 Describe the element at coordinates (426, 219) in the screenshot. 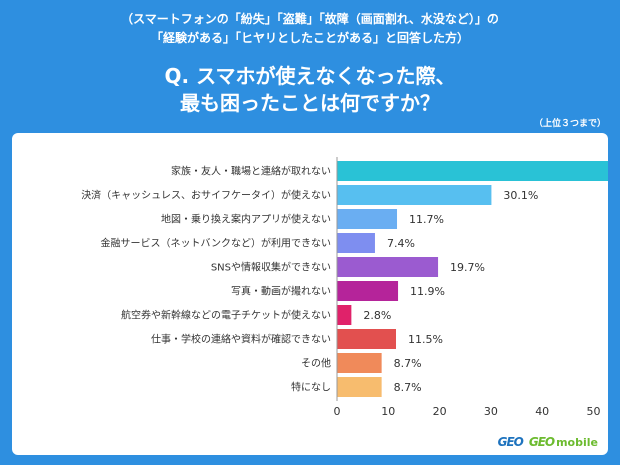

I see `value-label: 11.7%` at that location.